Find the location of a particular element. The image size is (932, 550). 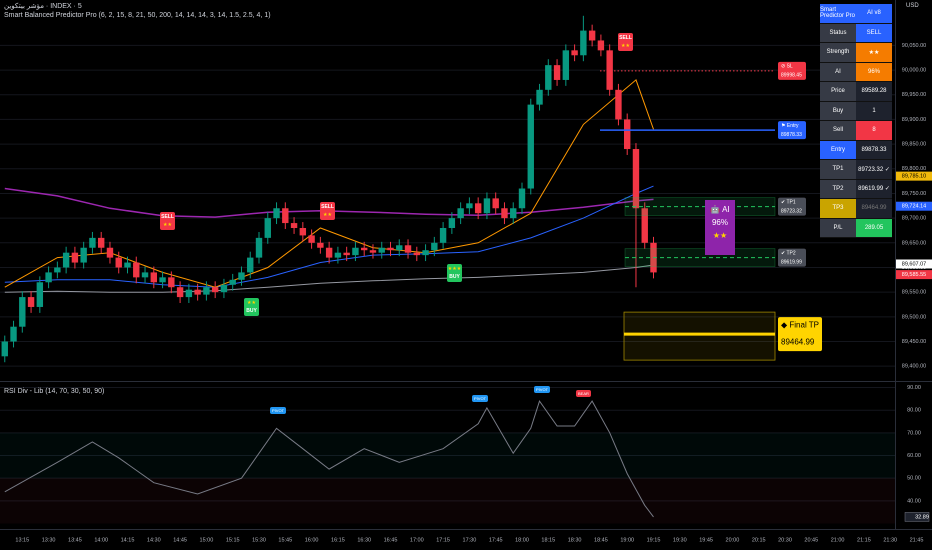

panel-value: 289.05 is located at coordinates (874, 227).